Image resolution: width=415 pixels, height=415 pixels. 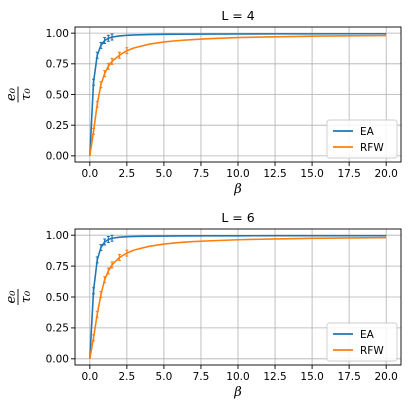 What do you see at coordinates (237, 217) in the screenshot?
I see `chart-title: L = 6` at bounding box center [237, 217].